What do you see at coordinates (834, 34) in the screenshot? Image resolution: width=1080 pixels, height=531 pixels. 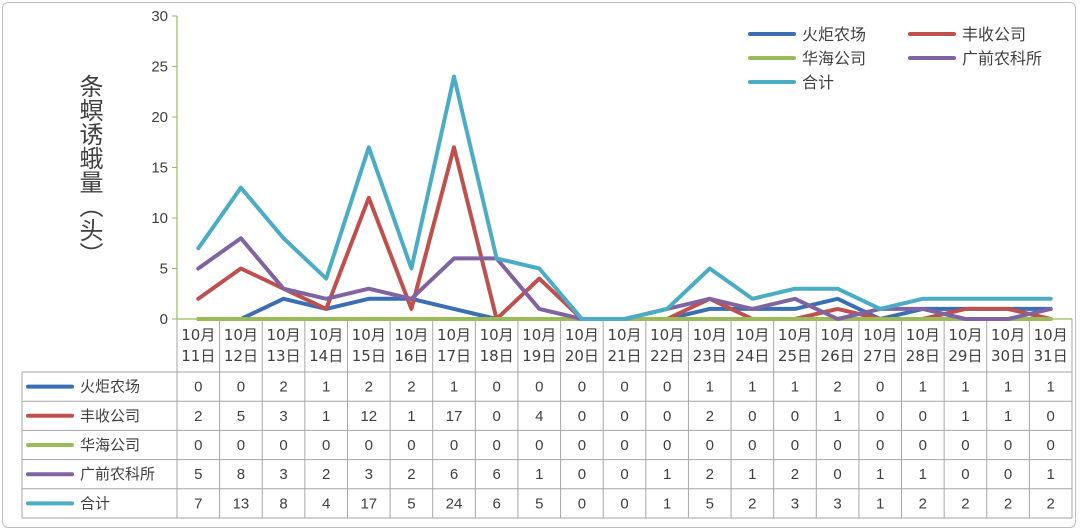 I see `legend-label: 火炬农场` at bounding box center [834, 34].